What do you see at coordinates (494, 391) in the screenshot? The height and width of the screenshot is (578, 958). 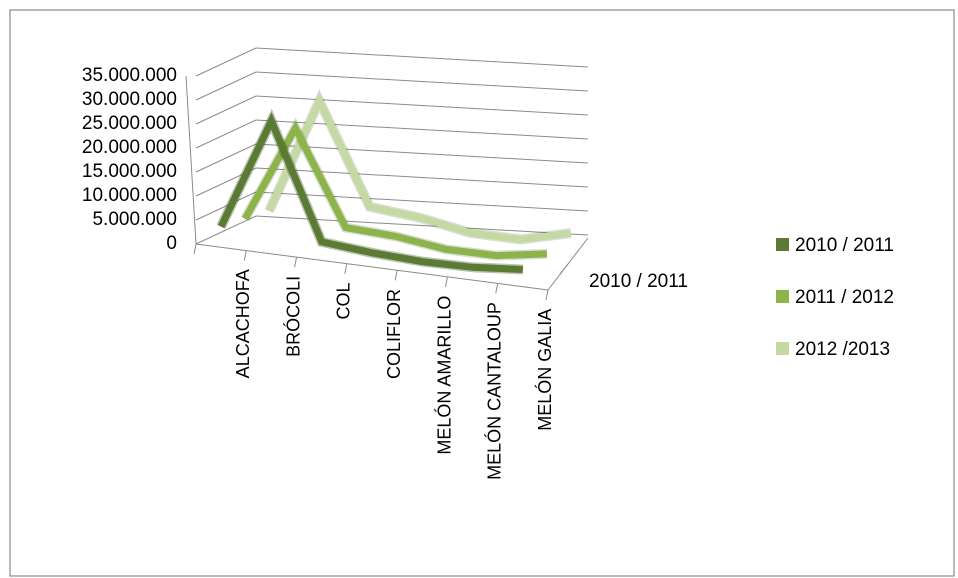 I see `x-tick-label: MELÓN CANTALOUP` at bounding box center [494, 391].